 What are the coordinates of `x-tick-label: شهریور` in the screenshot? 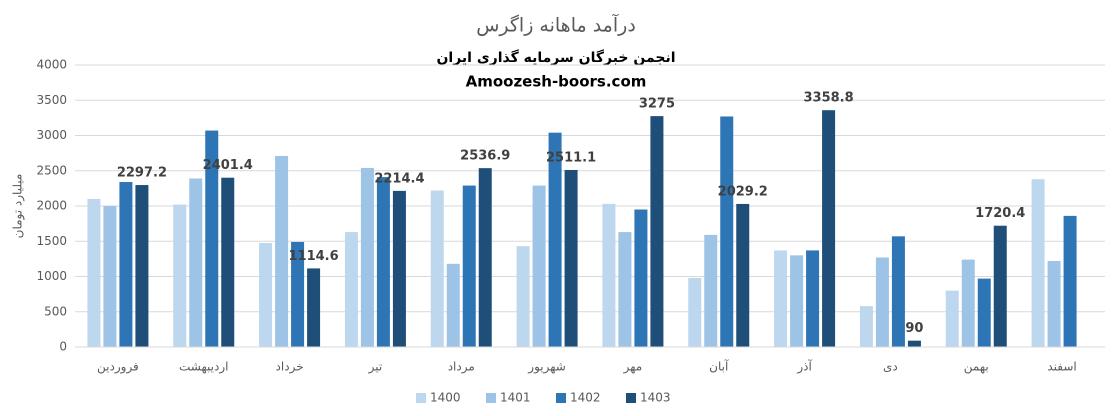 It's located at (546, 367).